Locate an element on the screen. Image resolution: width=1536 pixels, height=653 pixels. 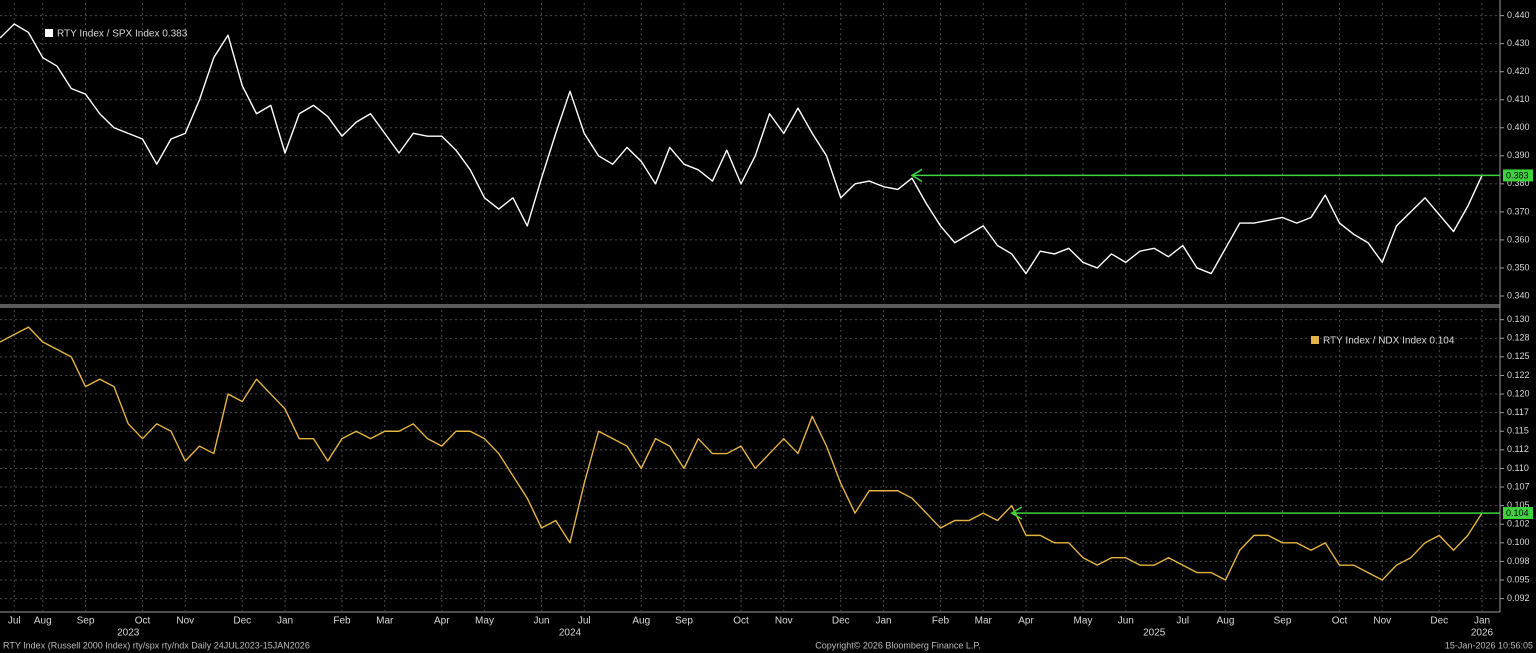
y-tick-label: 0.125 is located at coordinates (1518, 356).